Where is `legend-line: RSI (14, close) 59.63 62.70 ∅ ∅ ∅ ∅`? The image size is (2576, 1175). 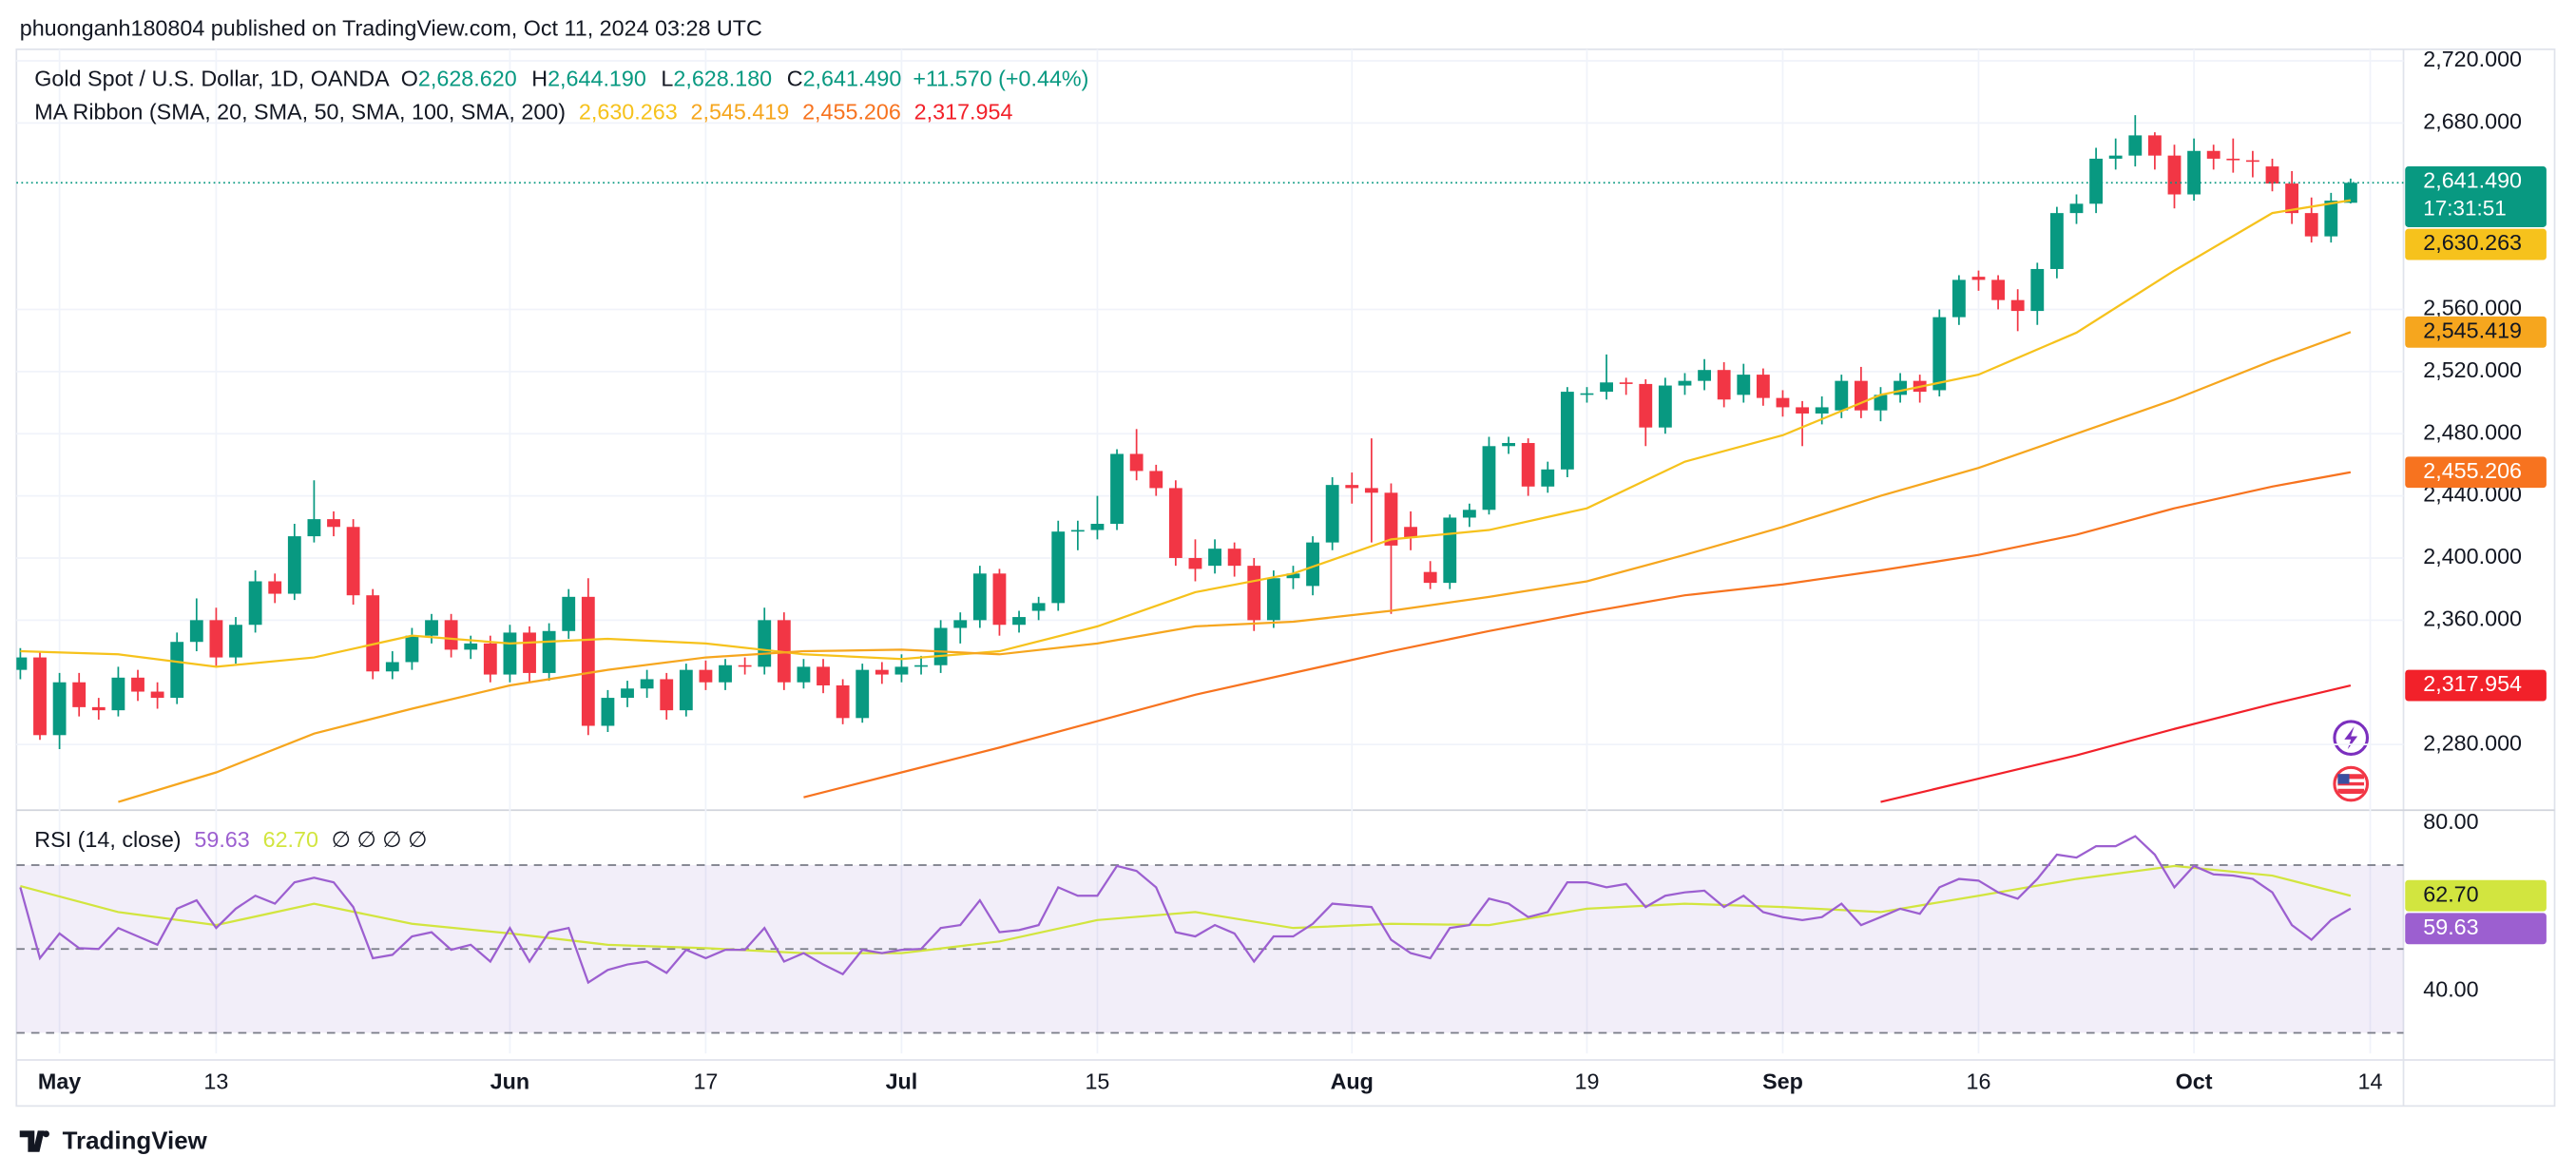 legend-line: RSI (14, close) 59.63 62.70 ∅ ∅ ∅ ∅ is located at coordinates (231, 839).